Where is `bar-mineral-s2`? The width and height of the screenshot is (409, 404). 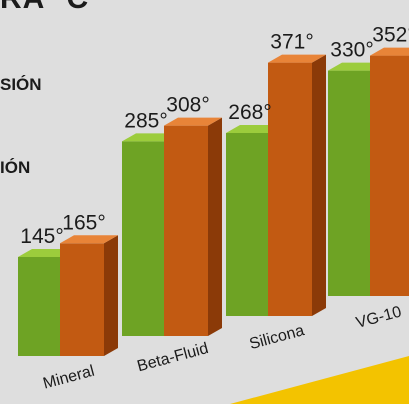 bar-mineral-s2 is located at coordinates (89, 295).